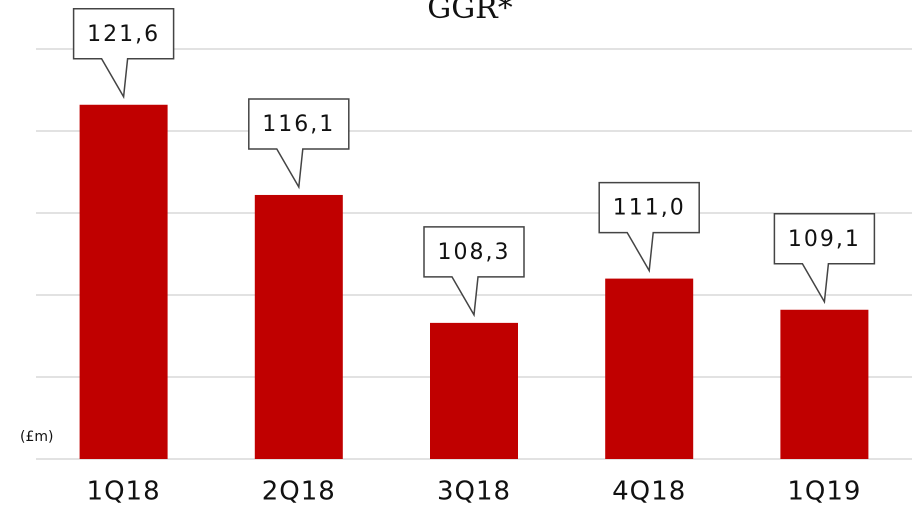  Describe the element at coordinates (474, 492) in the screenshot. I see `x-tick-label: 3Q18` at that location.